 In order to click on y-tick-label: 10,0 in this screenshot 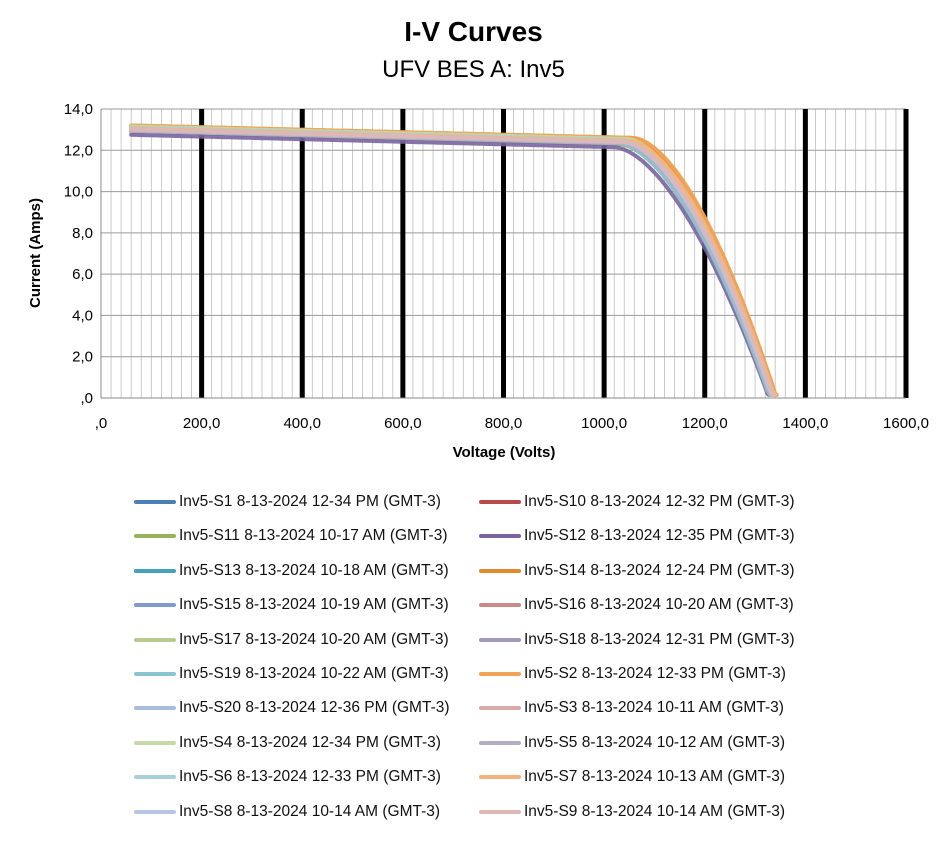, I will do `click(78, 192)`.